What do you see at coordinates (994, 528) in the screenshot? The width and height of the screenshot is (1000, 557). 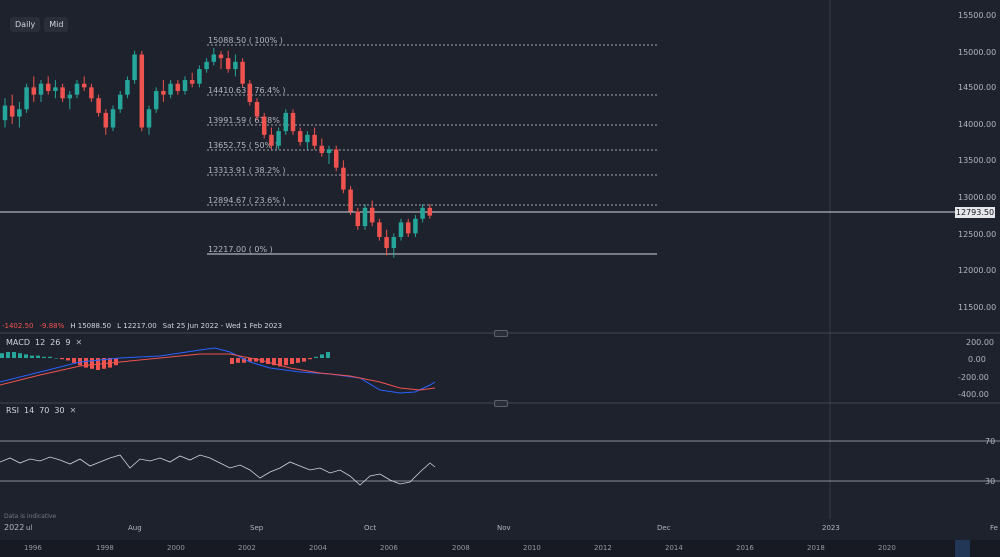 I see `time-label: Fe` at bounding box center [994, 528].